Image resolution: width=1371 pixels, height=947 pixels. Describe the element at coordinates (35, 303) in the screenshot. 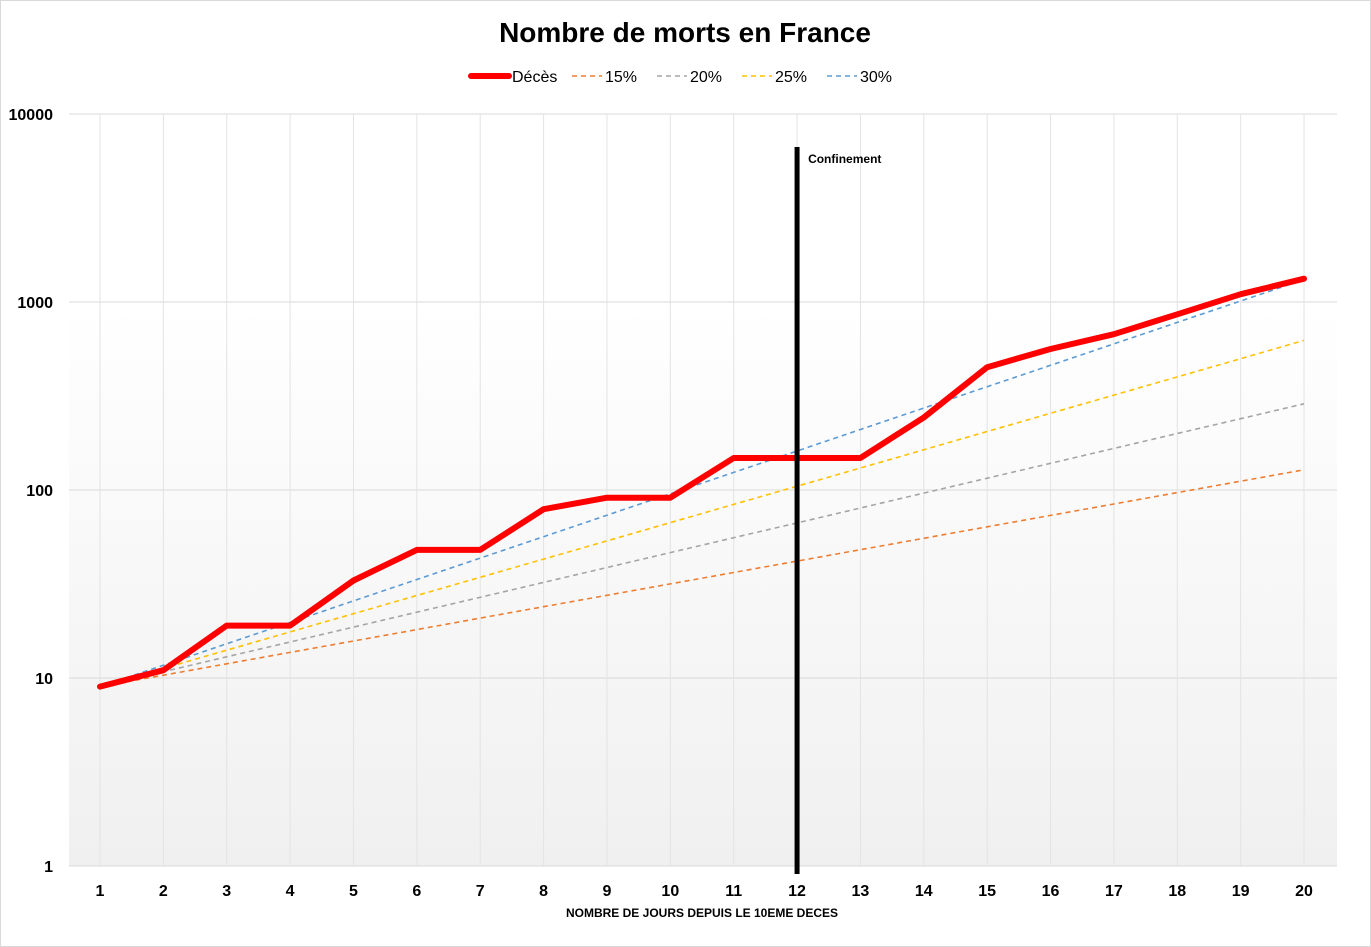

I see `y-tick-label: 1000` at that location.